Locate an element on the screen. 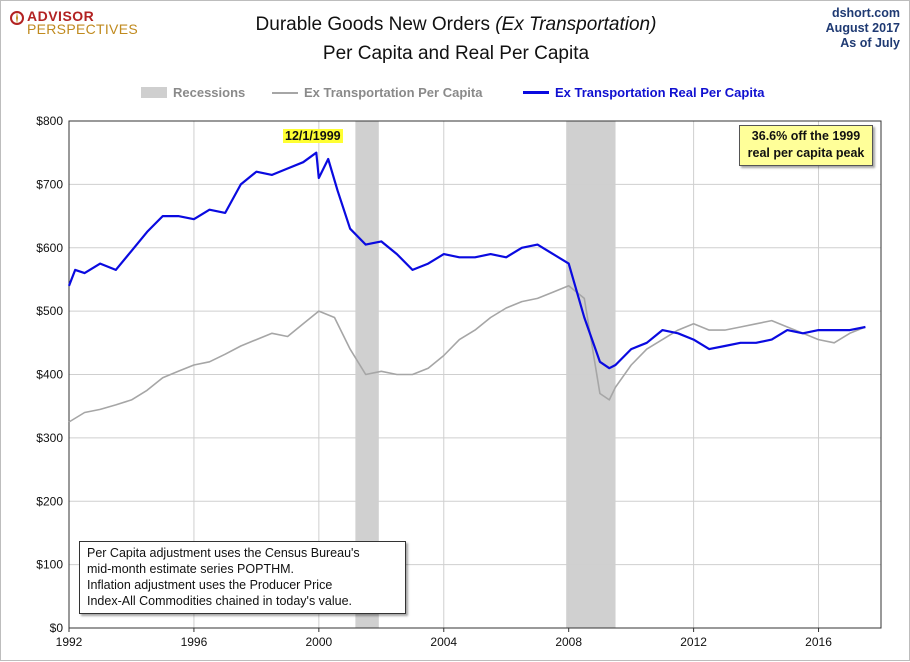 The image size is (910, 662). chart-subtitle: Per Capita and Real Per Capita is located at coordinates (456, 53).